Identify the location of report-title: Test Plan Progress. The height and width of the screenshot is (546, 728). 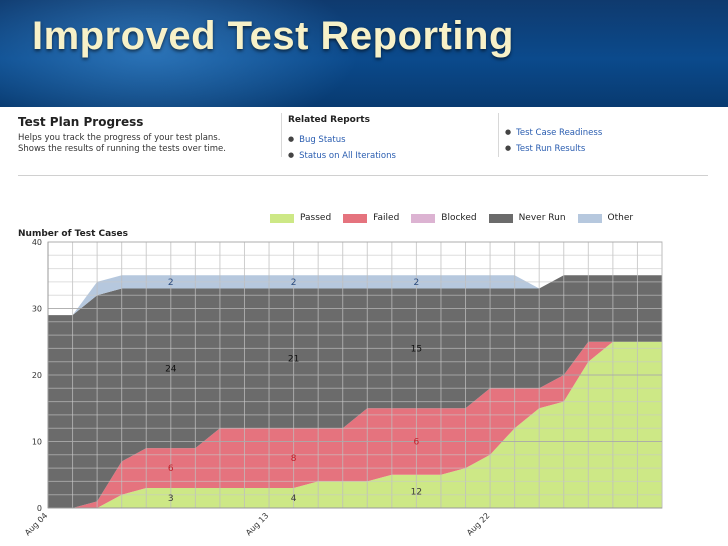
(81, 122).